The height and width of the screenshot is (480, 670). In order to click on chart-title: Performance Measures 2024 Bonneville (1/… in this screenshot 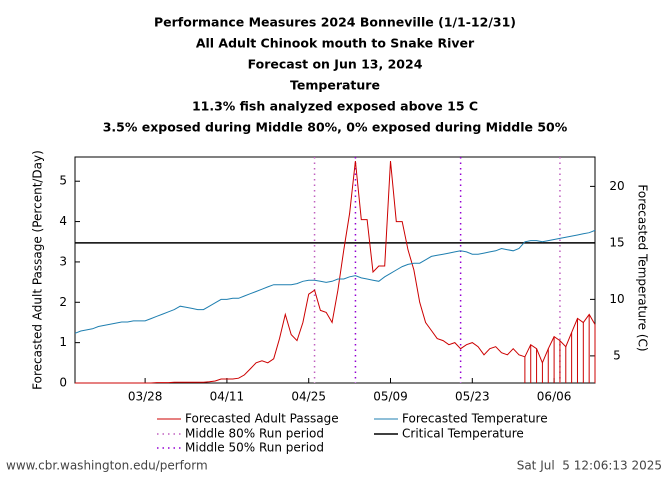, I will do `click(335, 22)`.